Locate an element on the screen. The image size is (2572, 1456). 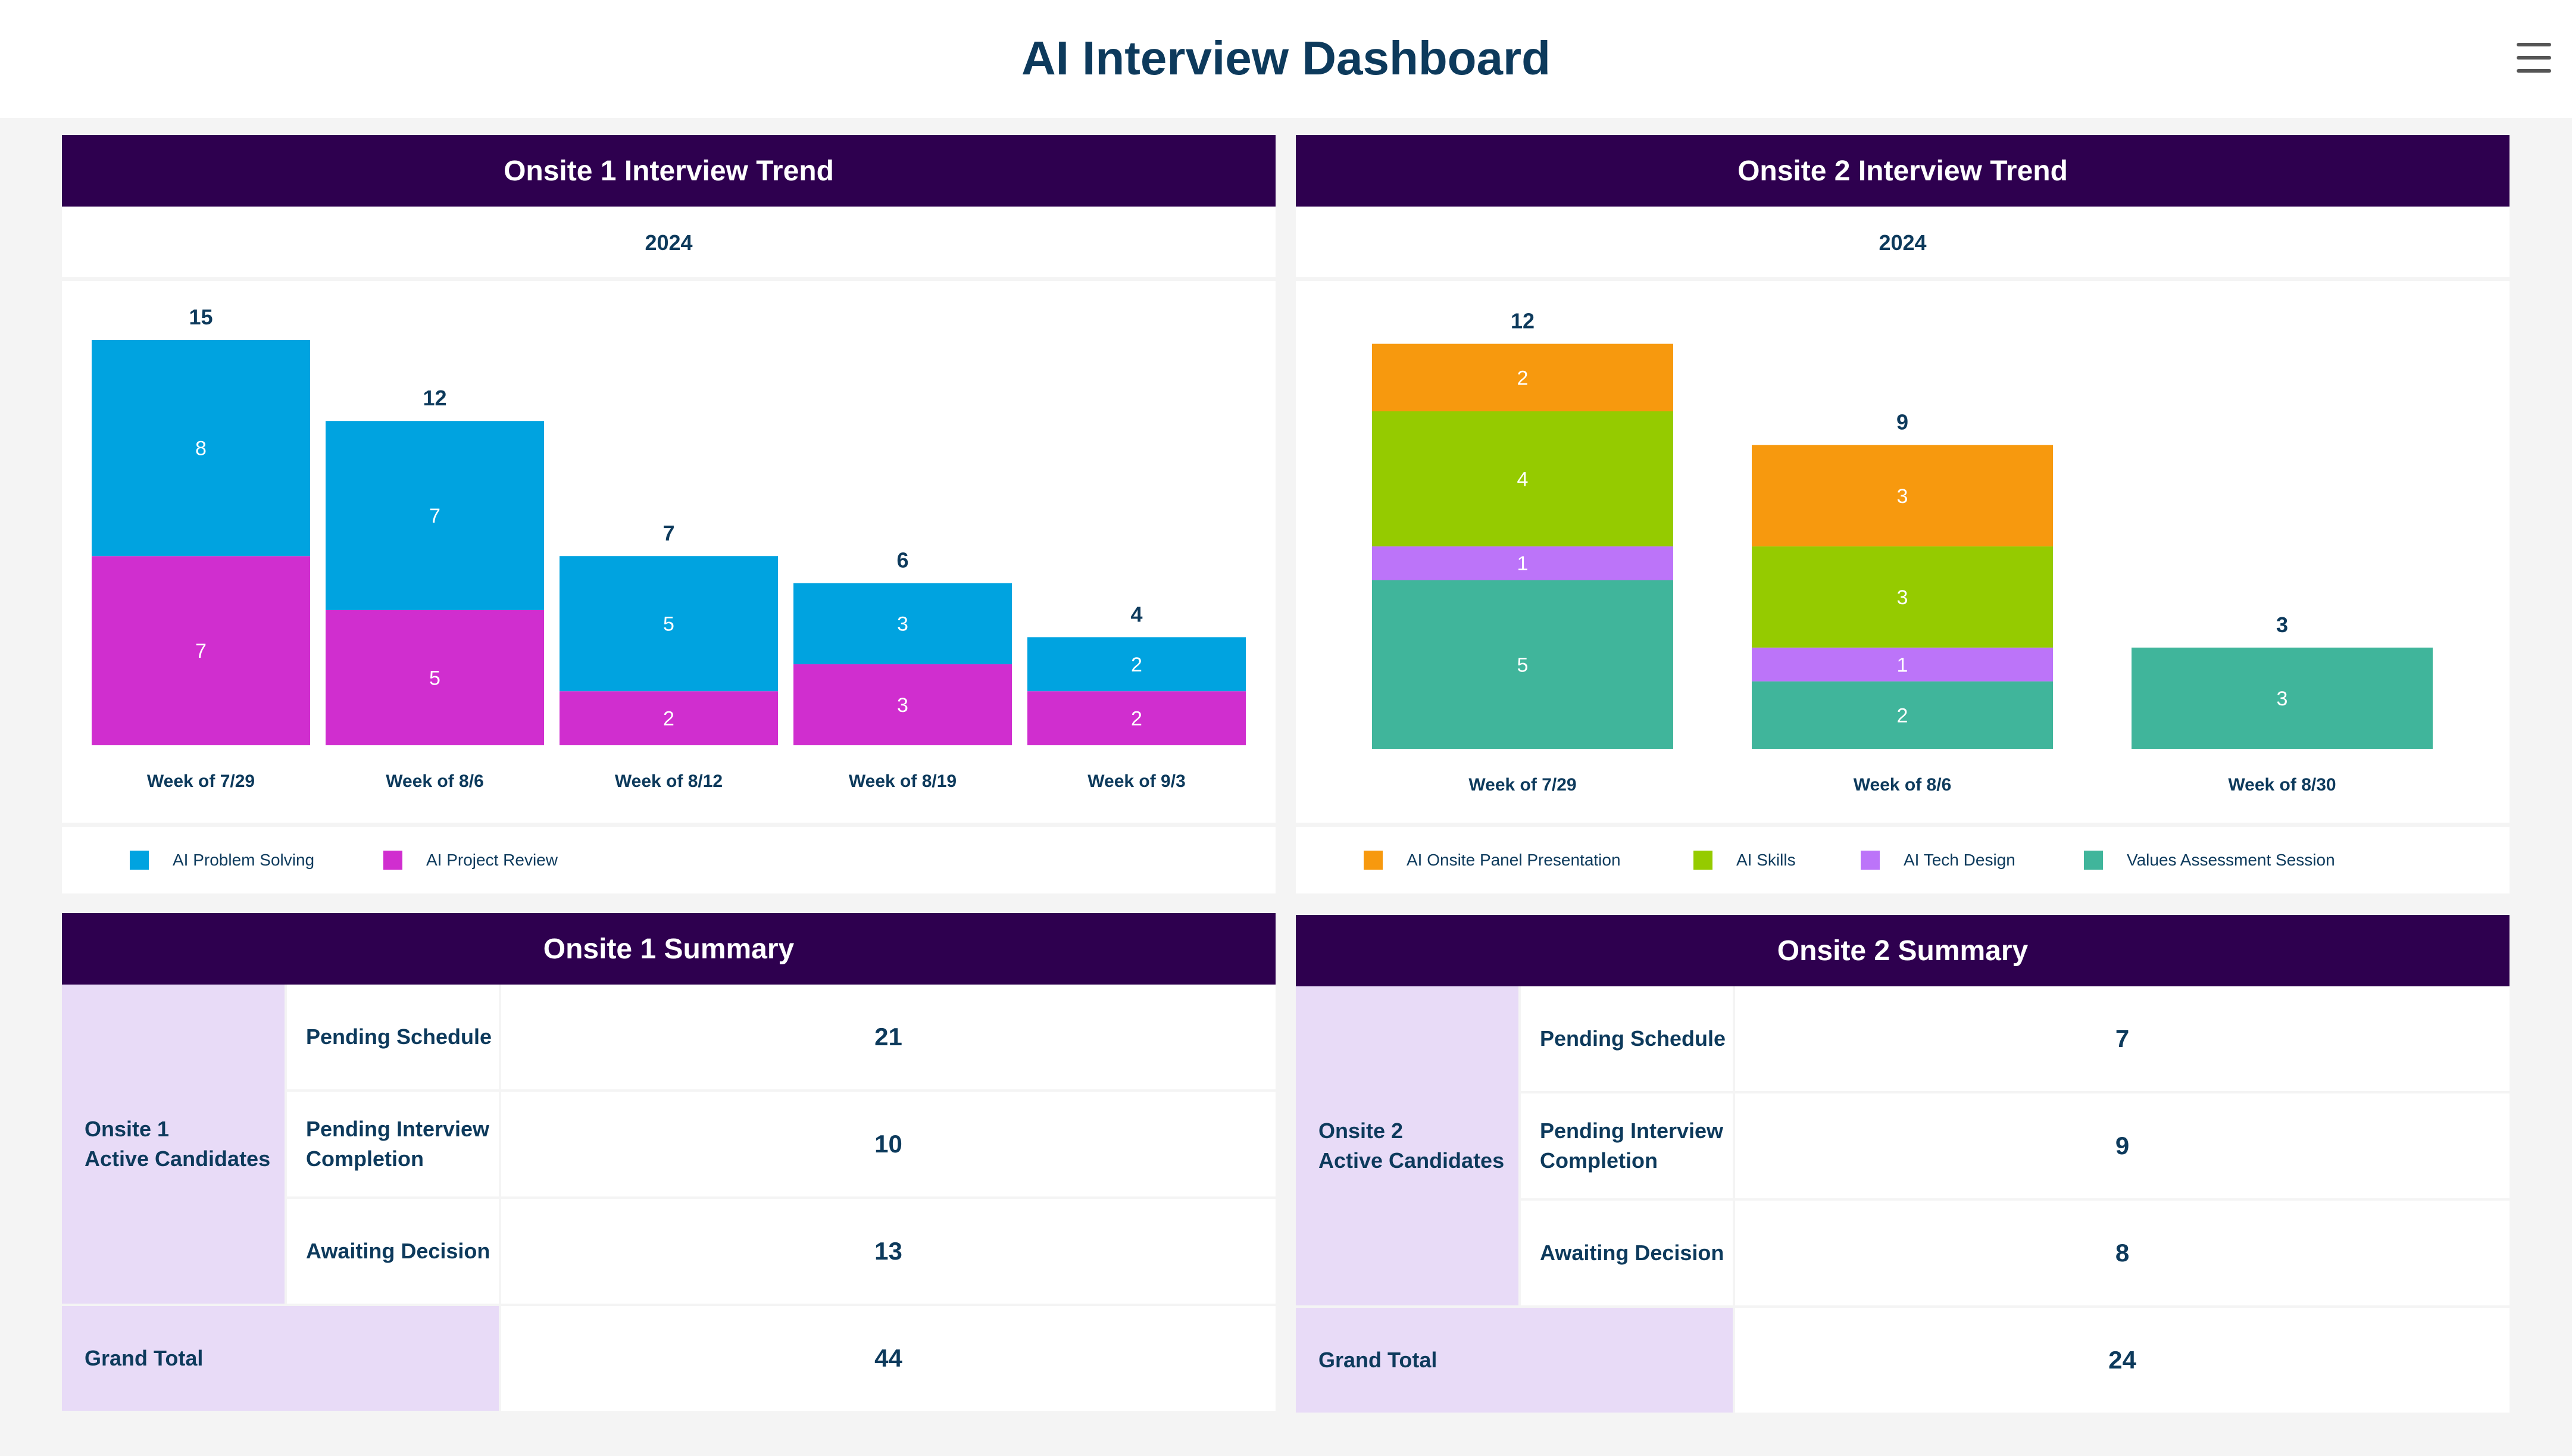
onsite2-chart-header: Onsite 2 Interview Trend is located at coordinates (1903, 171).